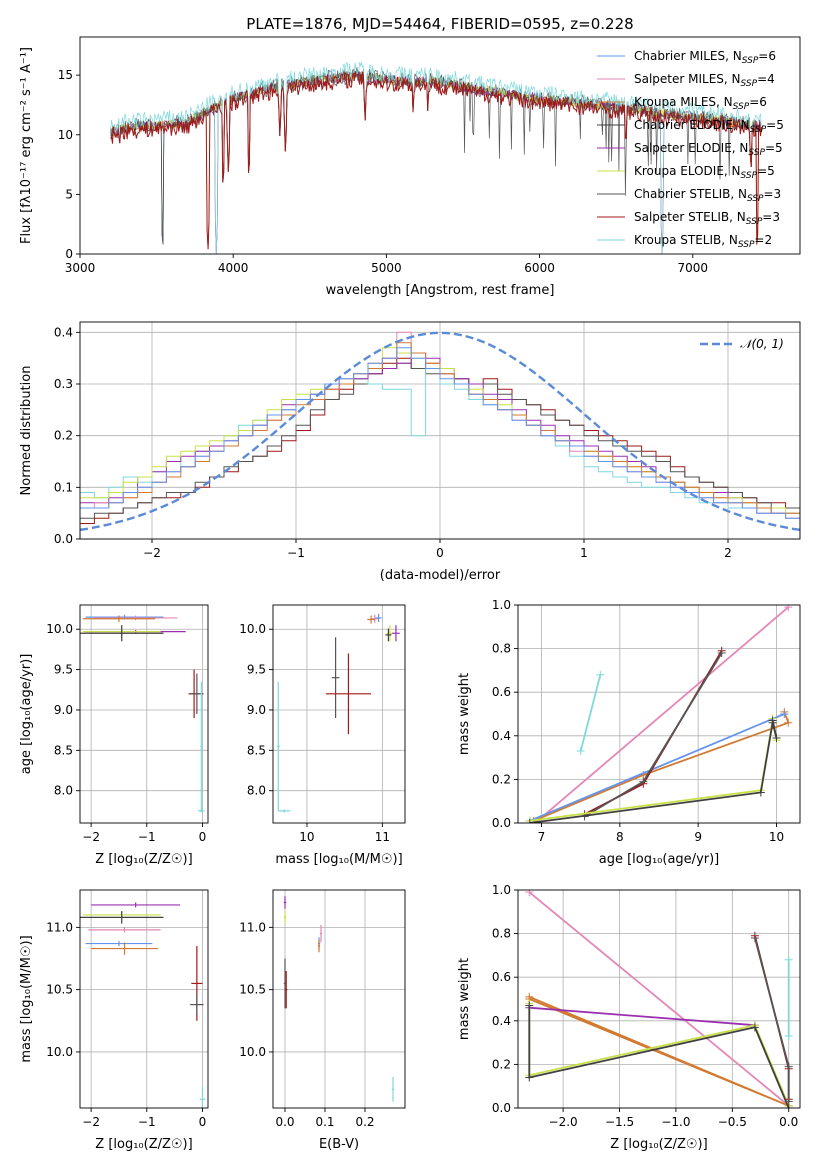  What do you see at coordinates (707, 218) in the screenshot?
I see `legend-entry: Salpeter STELIB, NSSP=3` at bounding box center [707, 218].